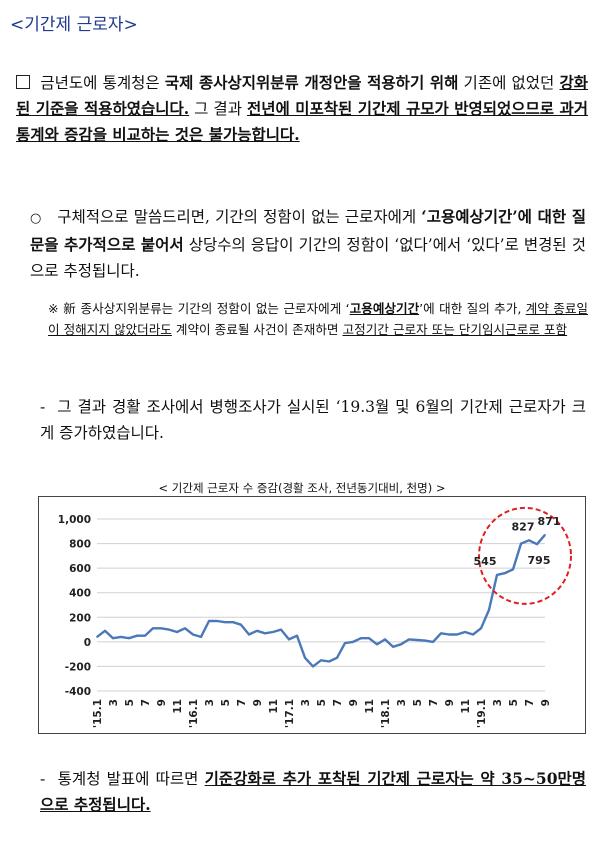 The height and width of the screenshot is (849, 604). Describe the element at coordinates (239, 217) in the screenshot. I see `s2-text-1: 구체적으로 말씀드리면, 기간의 정함이 없는 근로자에게` at that location.